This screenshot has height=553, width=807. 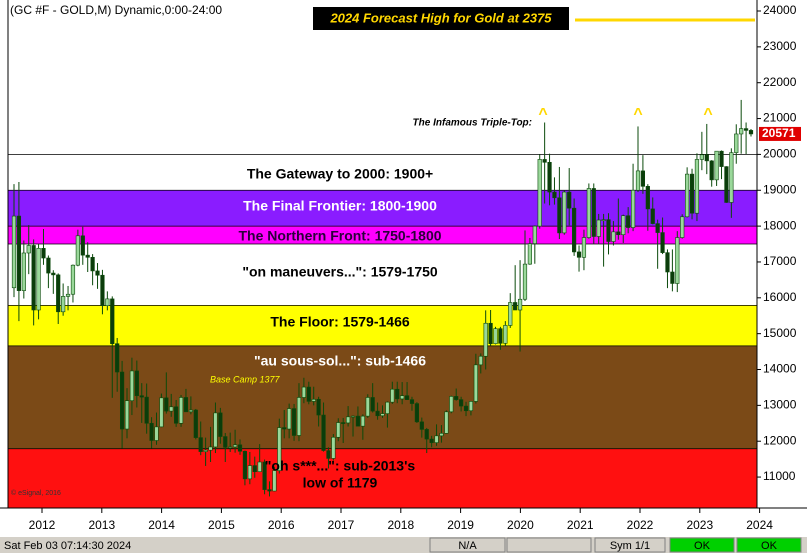 What do you see at coordinates (780, 46) in the screenshot?
I see `y-tick-label: 23000` at bounding box center [780, 46].